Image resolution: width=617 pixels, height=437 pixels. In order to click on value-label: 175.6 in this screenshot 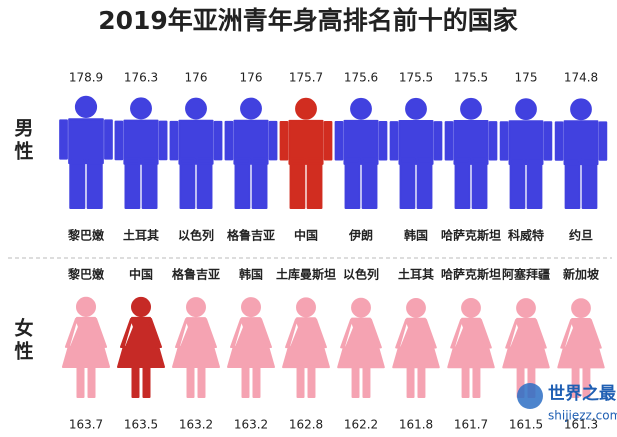, I will do `click(361, 78)`.